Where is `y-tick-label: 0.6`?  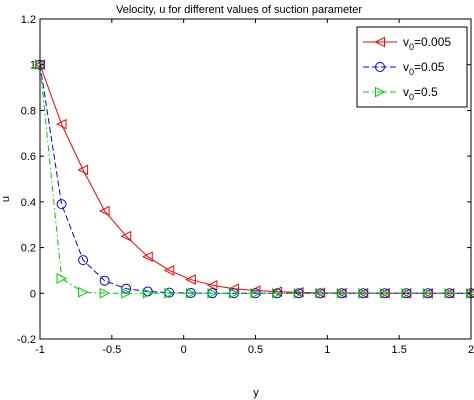 y-tick-label: 0.6 is located at coordinates (28, 157).